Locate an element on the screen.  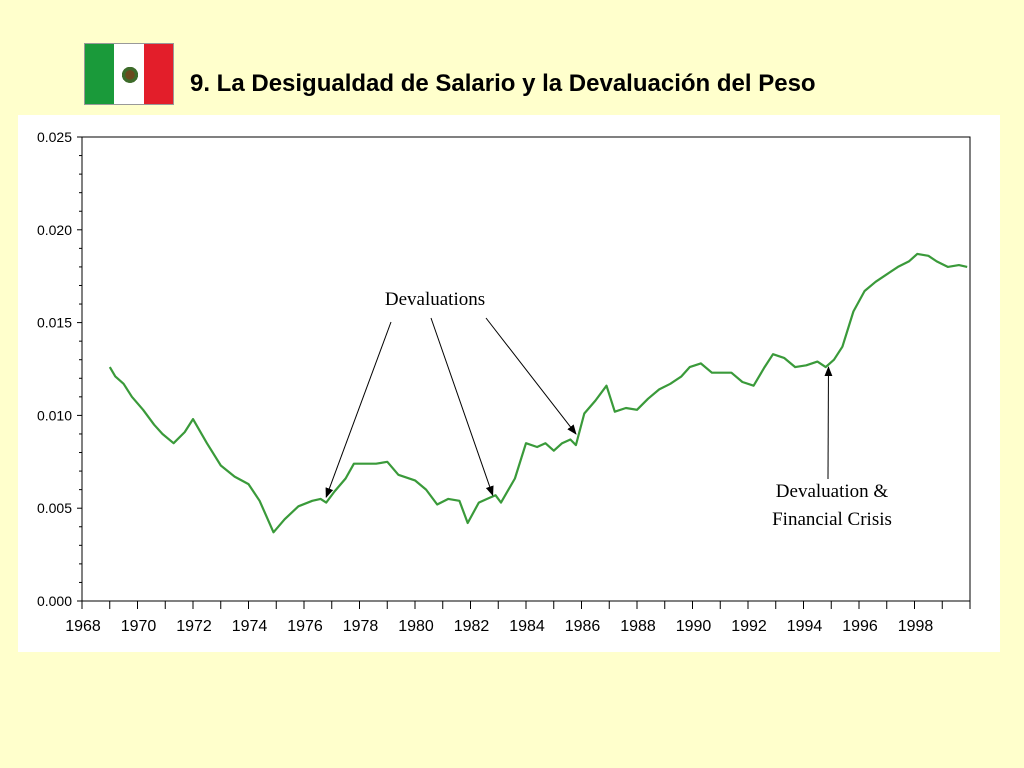
x-tick-label: 1994 is located at coordinates (805, 626).